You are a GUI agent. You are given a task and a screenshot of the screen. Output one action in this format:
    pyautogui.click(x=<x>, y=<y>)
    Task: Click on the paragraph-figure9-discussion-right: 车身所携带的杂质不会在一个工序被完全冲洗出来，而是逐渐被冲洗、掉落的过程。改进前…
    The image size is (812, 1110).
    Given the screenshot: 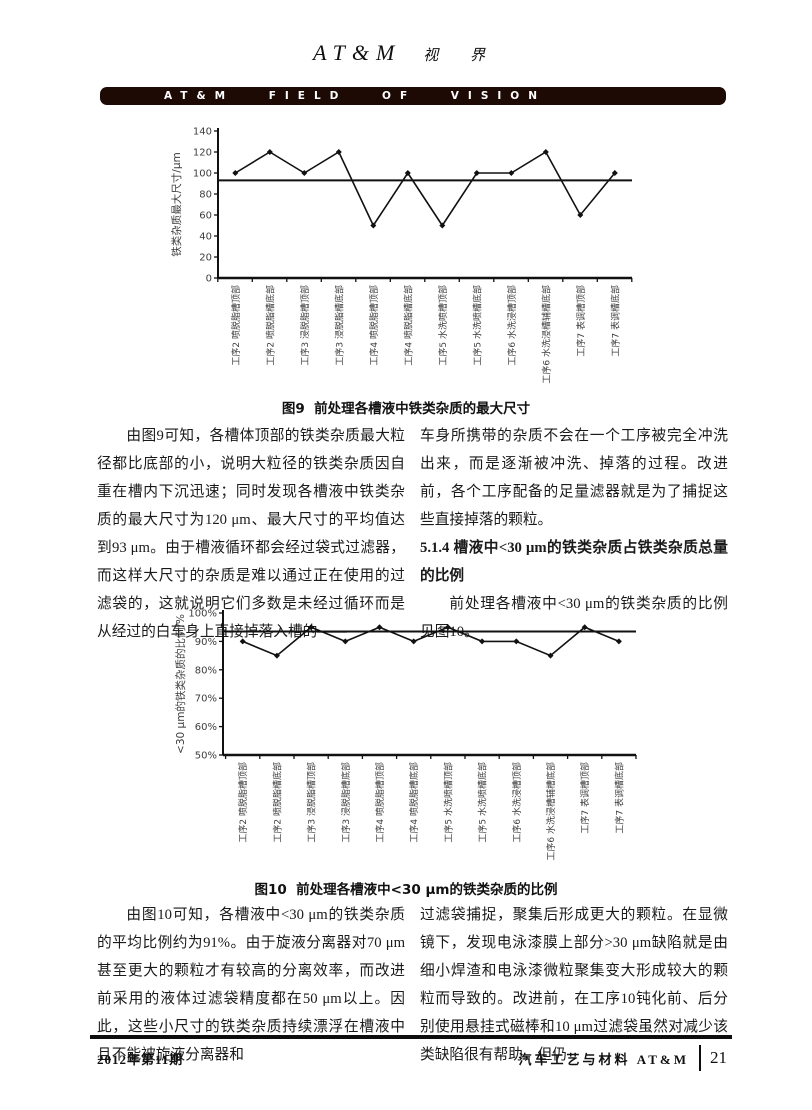 What is the action you would take?
    pyautogui.click(x=574, y=478)
    